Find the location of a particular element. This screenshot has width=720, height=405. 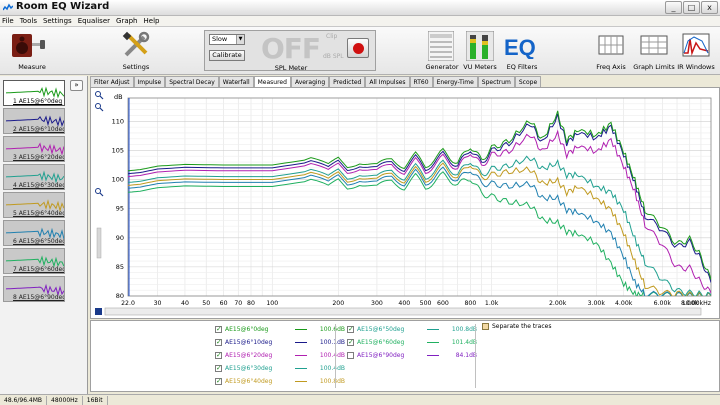

measurement-item: 2 AE15@6°10deg is located at coordinates (34, 121).